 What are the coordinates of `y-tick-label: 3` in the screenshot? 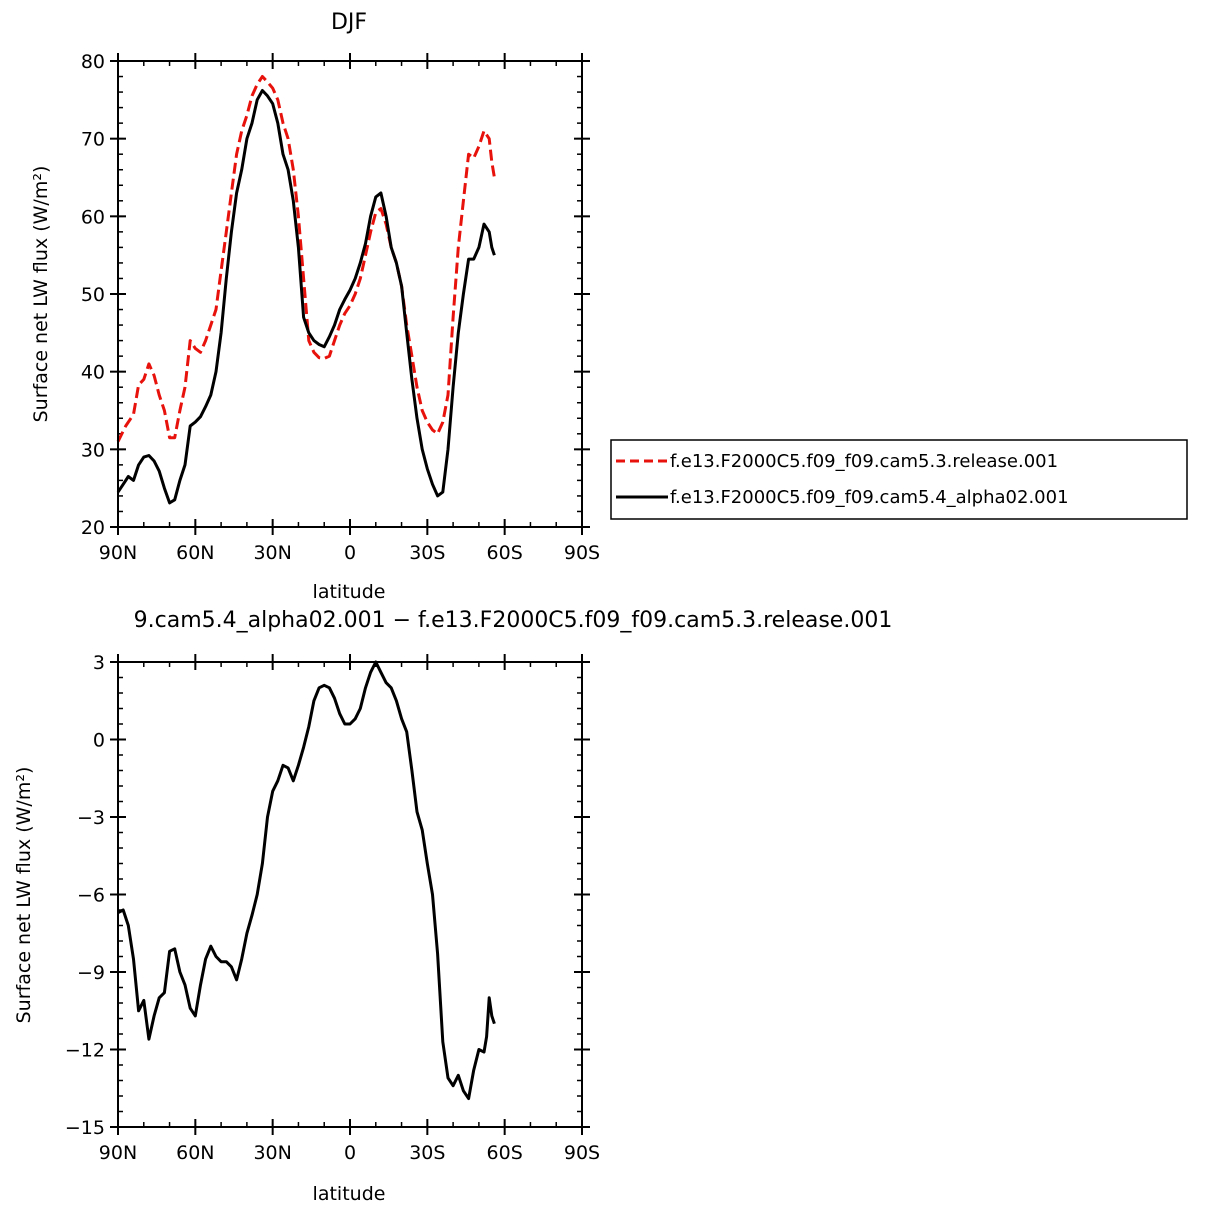 It's located at (99, 663).